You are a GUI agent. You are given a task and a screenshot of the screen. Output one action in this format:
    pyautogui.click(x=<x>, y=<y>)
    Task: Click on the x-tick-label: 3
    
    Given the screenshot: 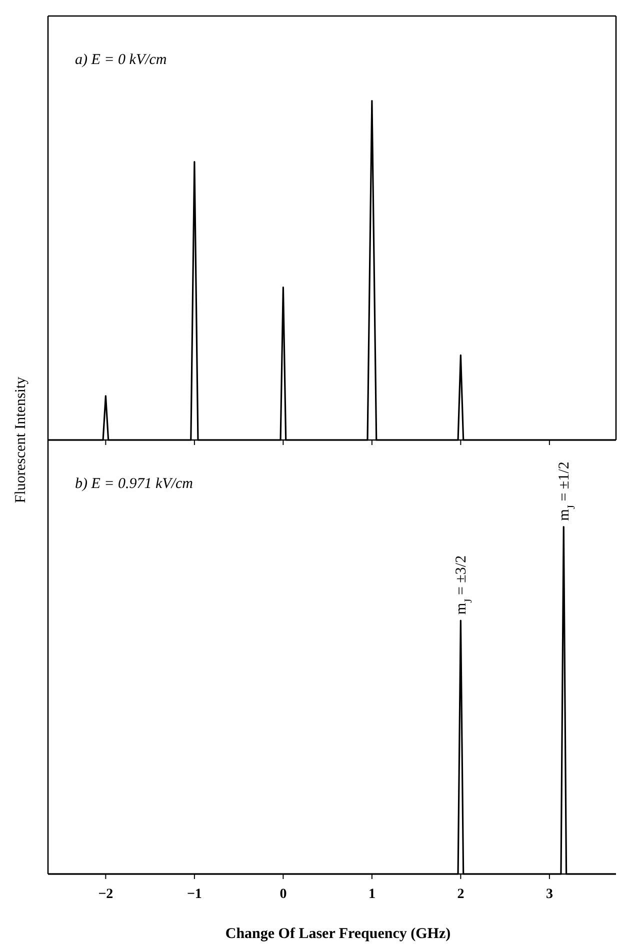 What is the action you would take?
    pyautogui.click(x=549, y=894)
    